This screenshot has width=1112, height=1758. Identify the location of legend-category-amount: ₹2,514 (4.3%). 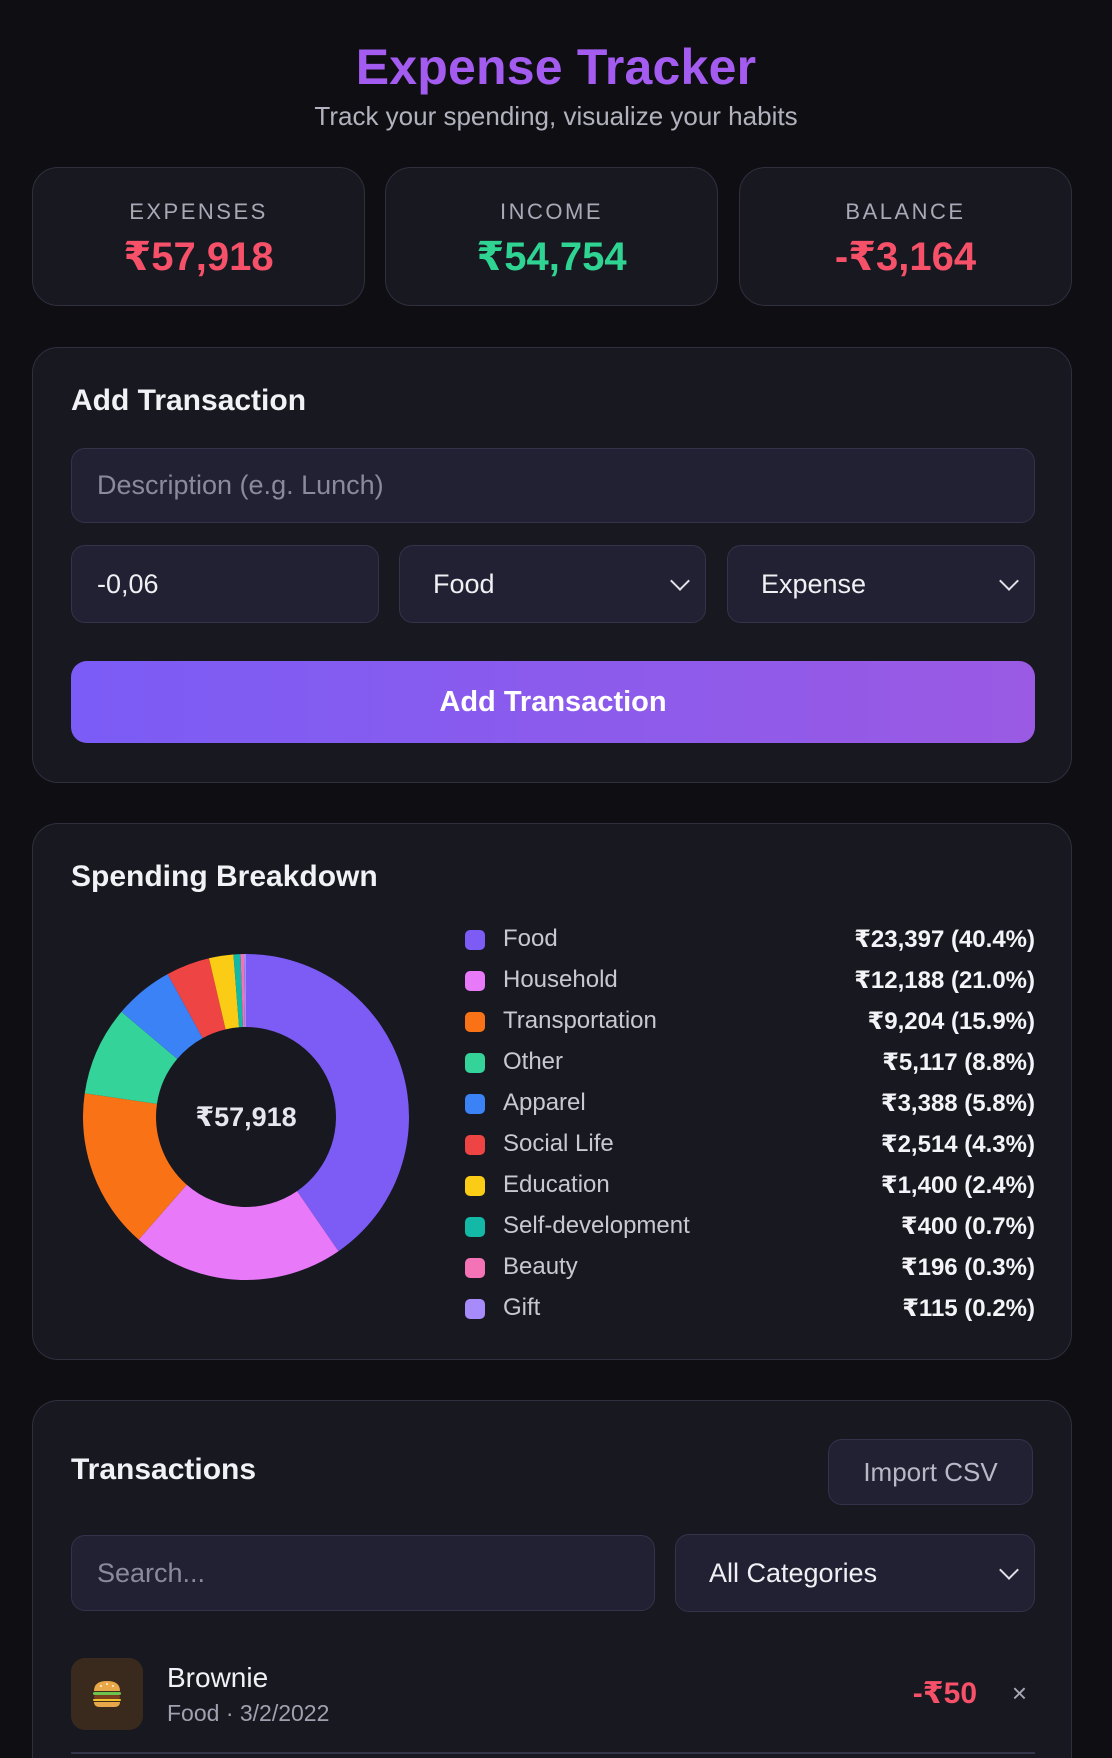
(957, 1144).